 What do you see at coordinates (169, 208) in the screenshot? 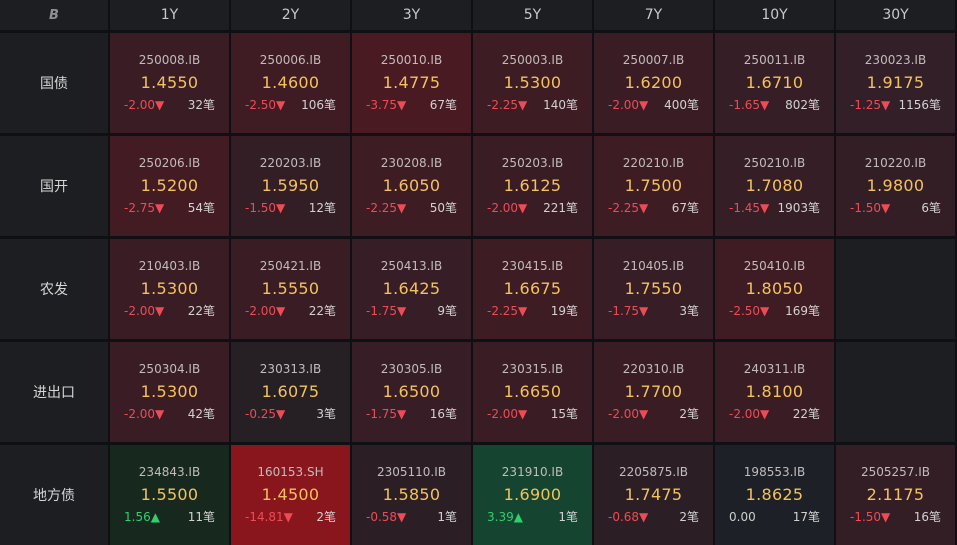
I see `quote-footer: -2.75▼ 54笔` at bounding box center [169, 208].